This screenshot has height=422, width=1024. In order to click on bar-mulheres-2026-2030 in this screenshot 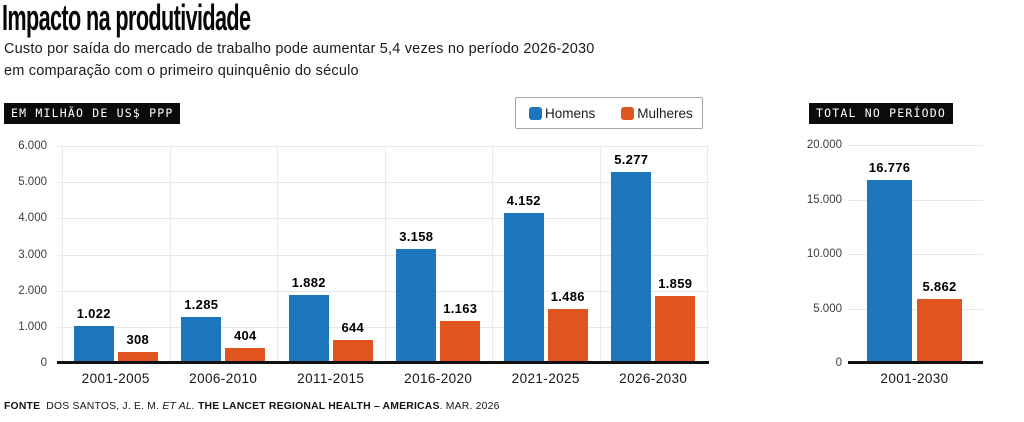, I will do `click(675, 329)`.